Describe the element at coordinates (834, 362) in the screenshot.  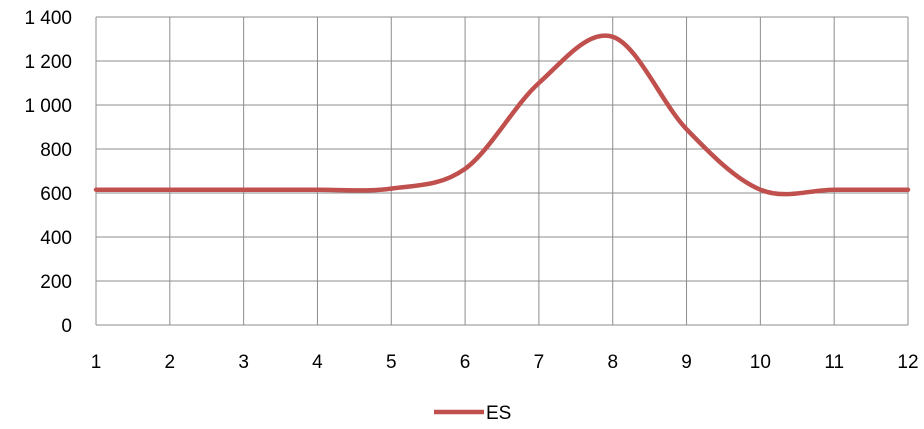
I see `x-tick-label: 11` at that location.